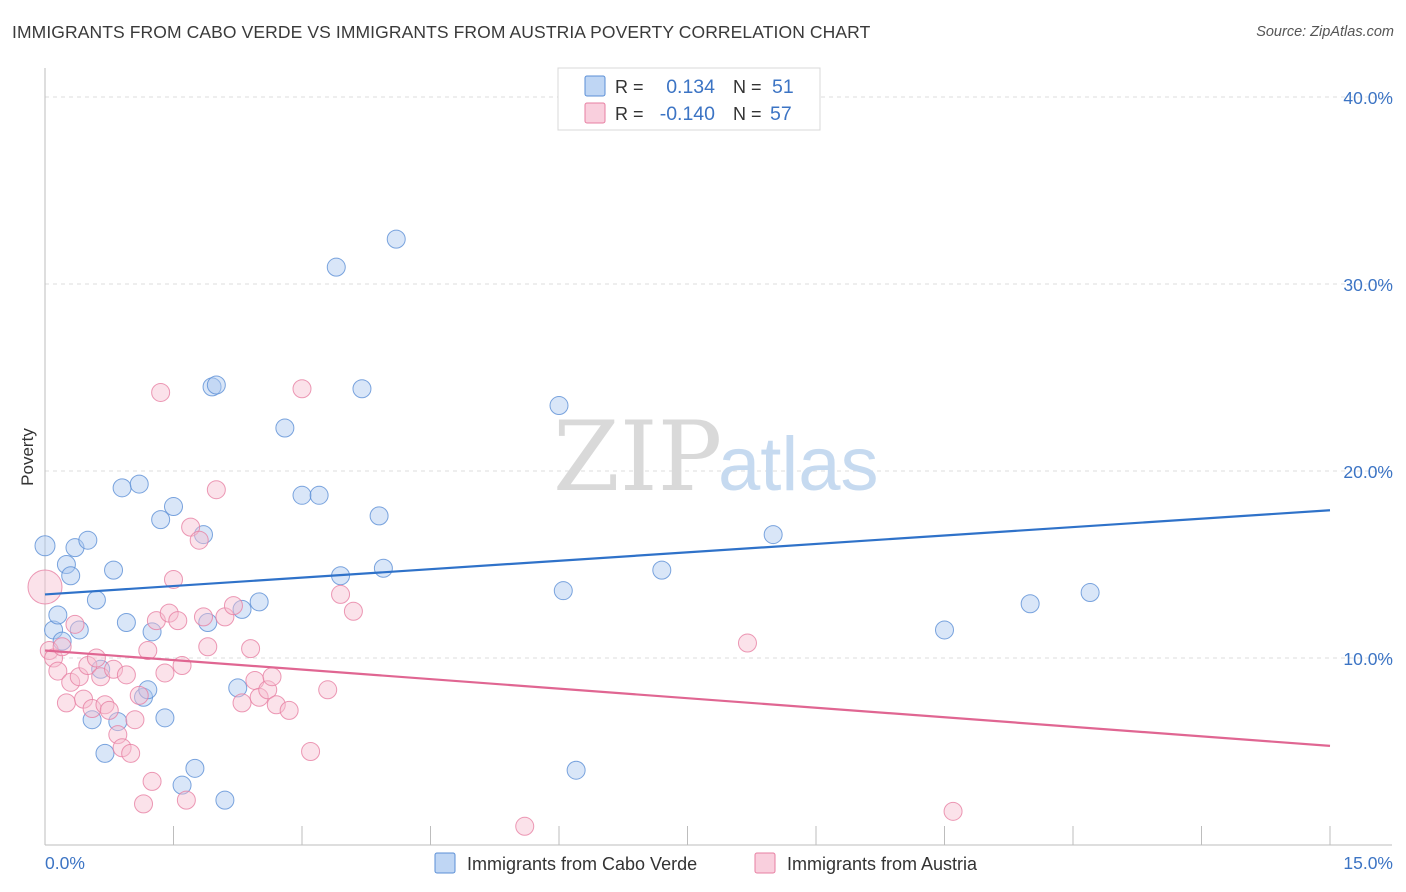 The height and width of the screenshot is (892, 1406). I want to click on legend-n-value-cabo-verde: 51, so click(783, 87).